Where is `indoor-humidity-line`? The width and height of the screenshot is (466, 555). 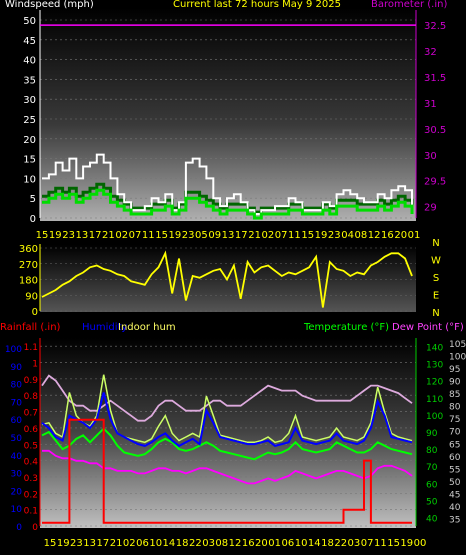 indoor-humidity-line is located at coordinates (227, 409).